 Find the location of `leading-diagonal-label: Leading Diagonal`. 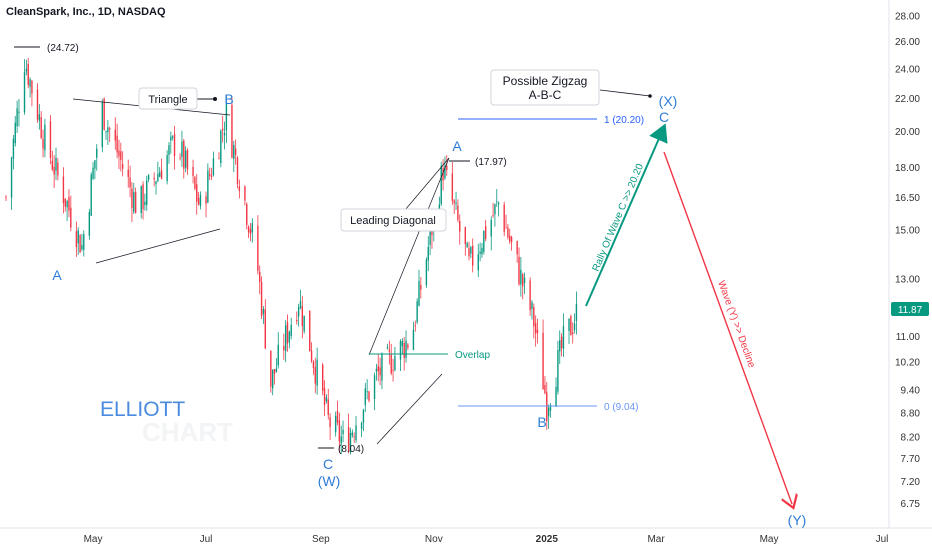

leading-diagonal-label: Leading Diagonal is located at coordinates (393, 221).